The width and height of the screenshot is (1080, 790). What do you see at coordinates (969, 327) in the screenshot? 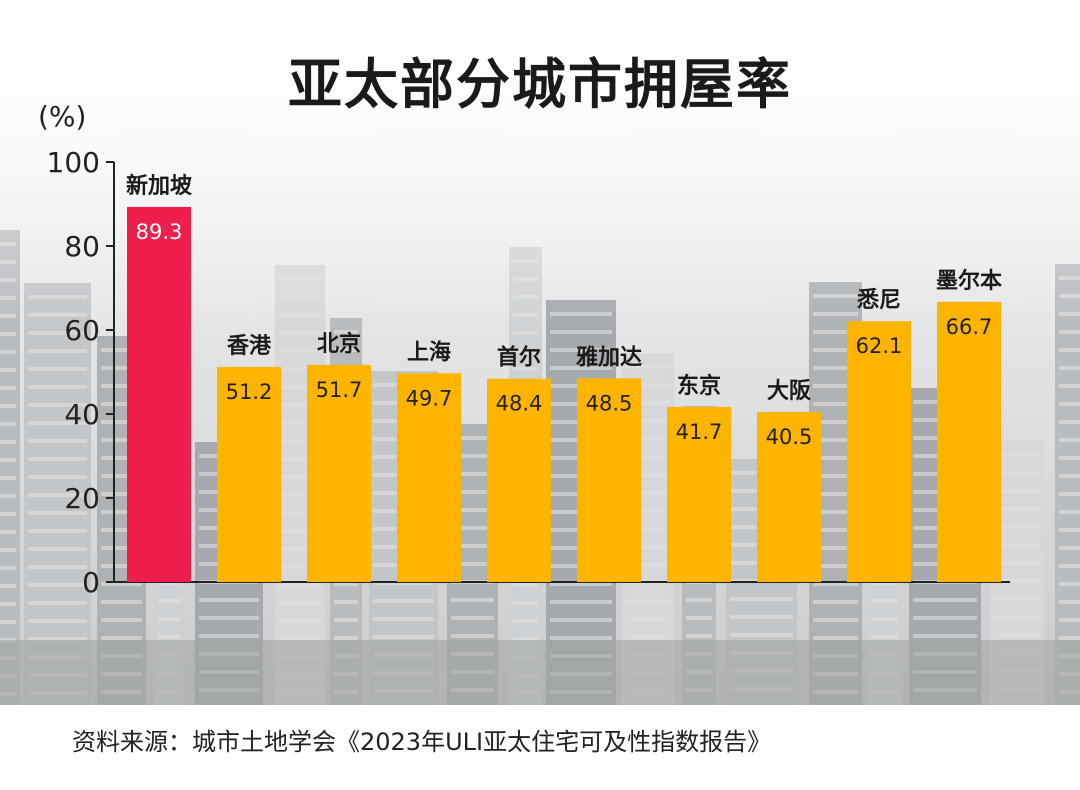
I see `data-label: 66.7` at bounding box center [969, 327].